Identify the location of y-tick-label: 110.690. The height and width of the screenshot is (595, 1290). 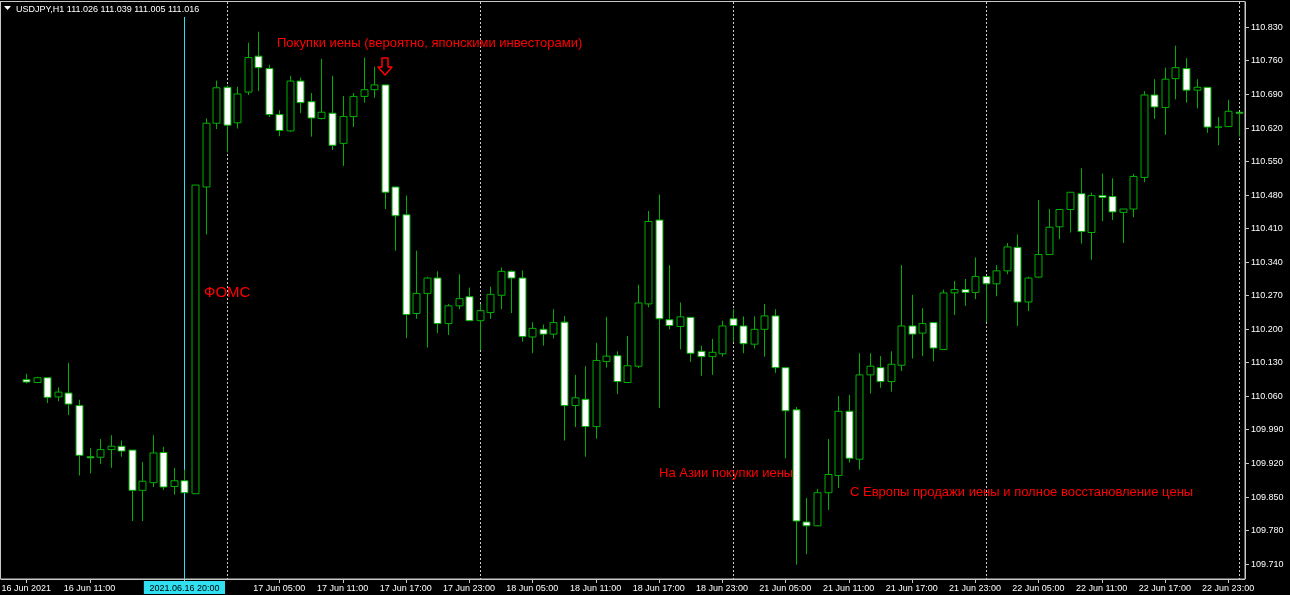
(1267, 94).